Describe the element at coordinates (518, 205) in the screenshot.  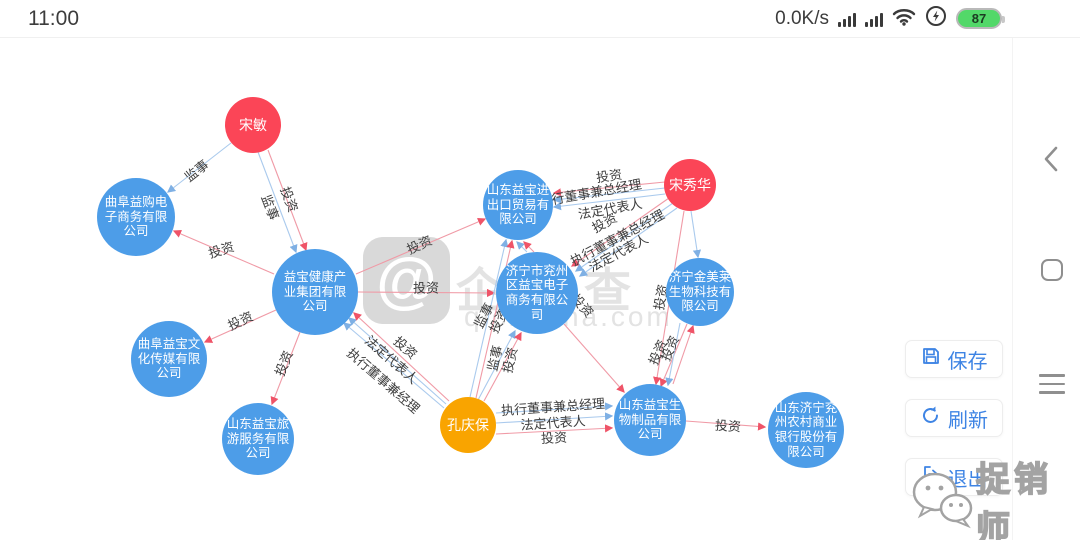
I see `graph-node-jinchukou: 山东益宝进 出口贸易有 限公司` at that location.